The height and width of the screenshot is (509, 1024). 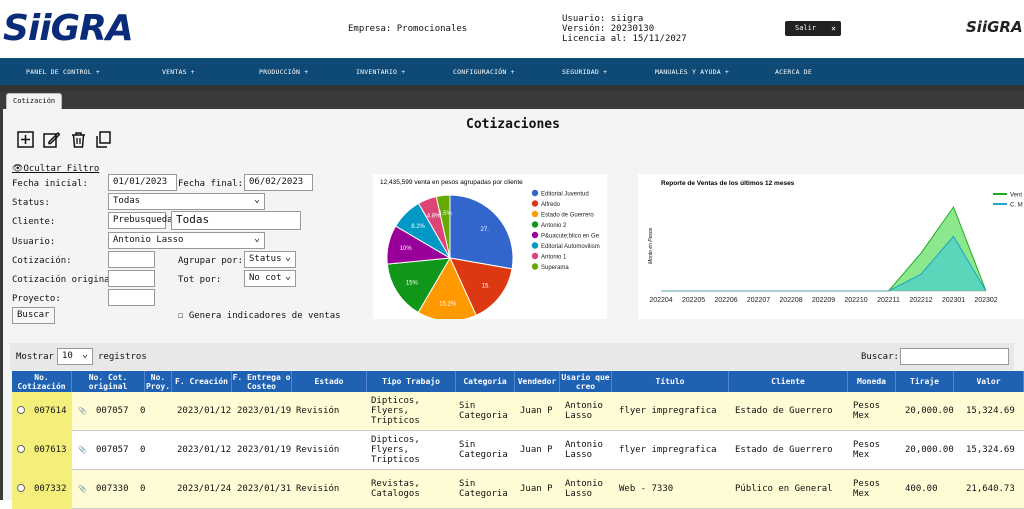 What do you see at coordinates (624, 39) in the screenshot?
I see `licencia-text: Licencia al: 15/11/2027` at bounding box center [624, 39].